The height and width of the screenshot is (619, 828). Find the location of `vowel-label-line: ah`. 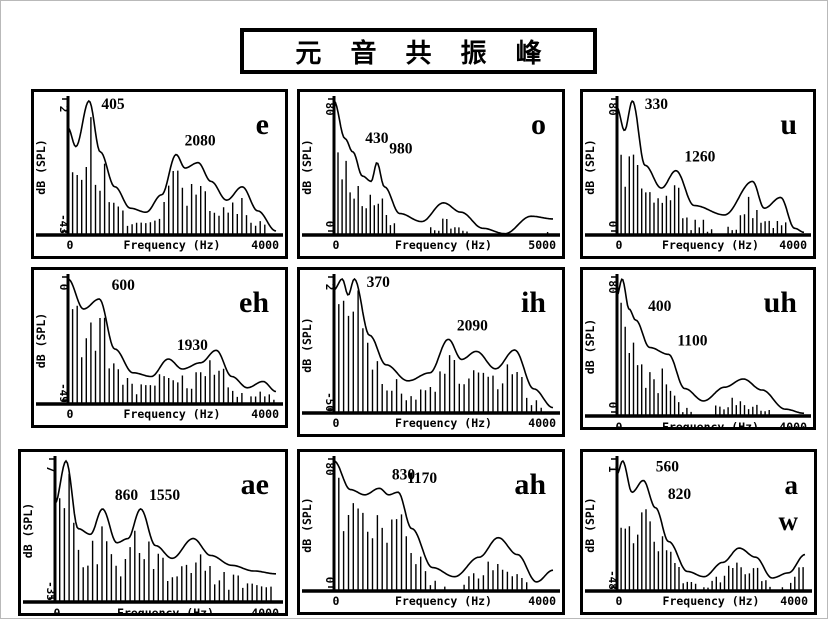

vowel-label-line: ah is located at coordinates (530, 484).